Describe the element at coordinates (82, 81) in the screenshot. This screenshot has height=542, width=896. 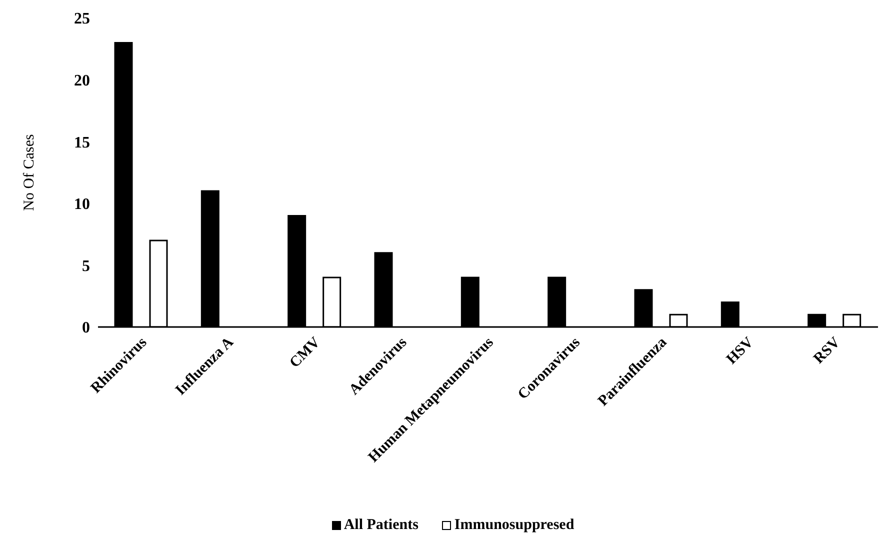
I see `y-tick-label: 20` at that location.